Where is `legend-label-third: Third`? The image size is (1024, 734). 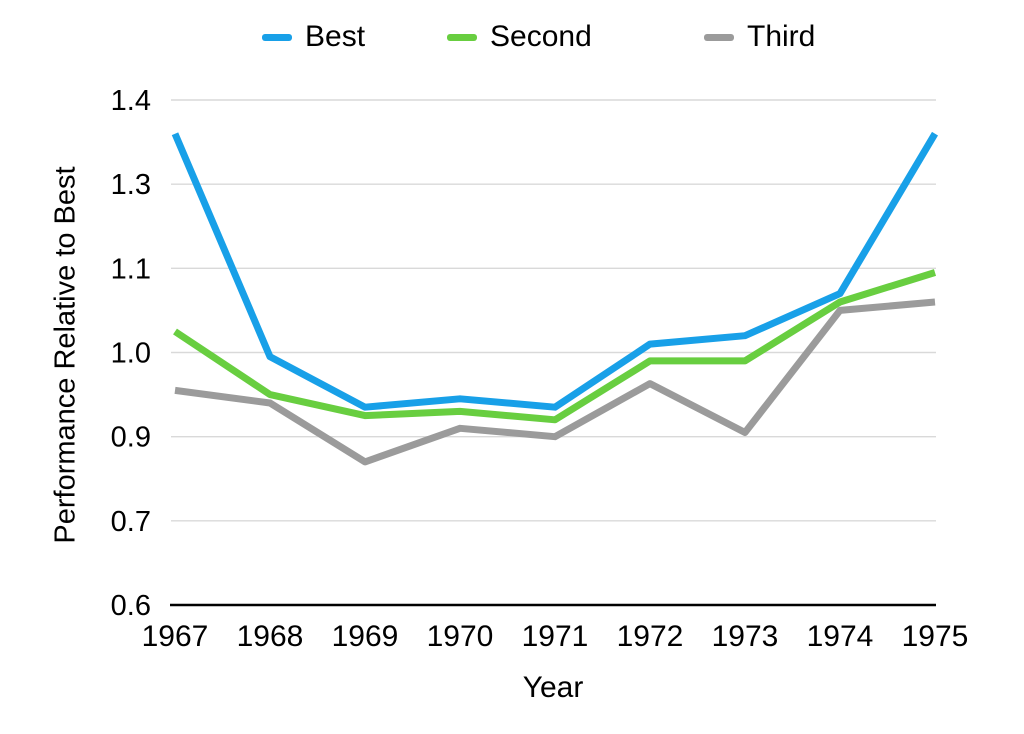
legend-label-third: Third is located at coordinates (781, 36).